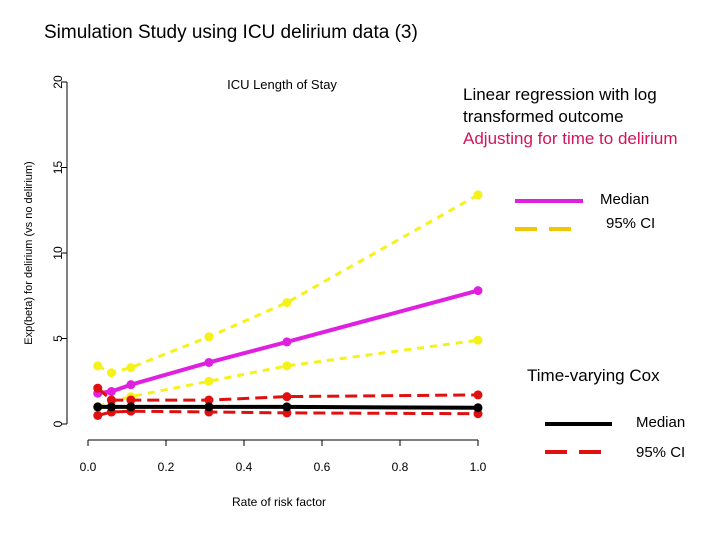  I want to click on series-cox-ci_upper-line, so click(287, 394).